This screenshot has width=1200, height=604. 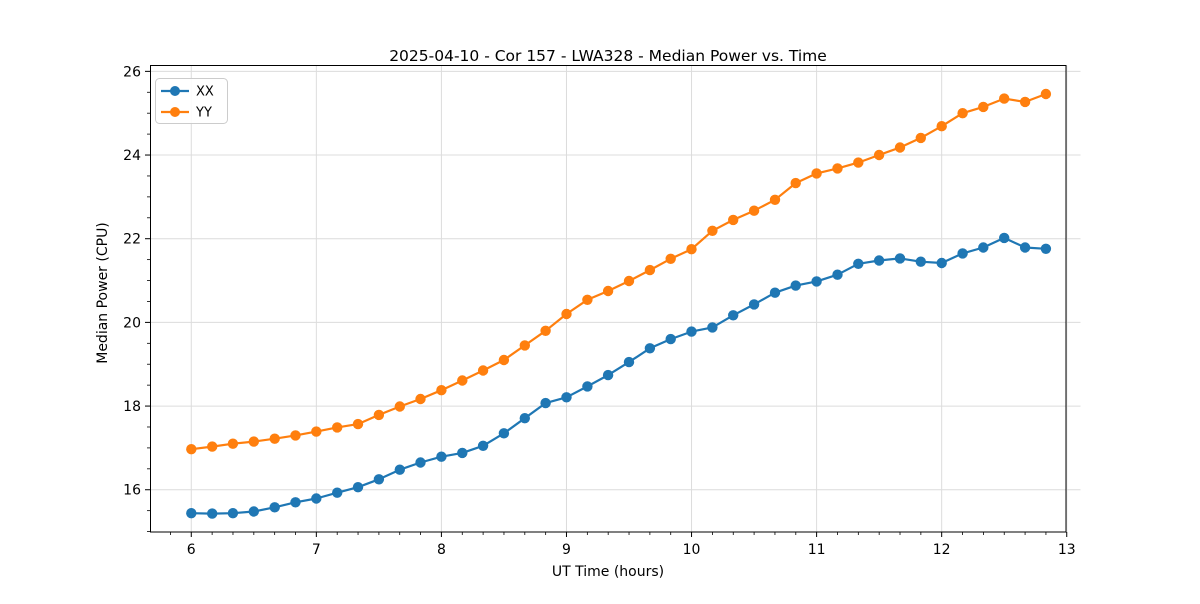 I want to click on legend: XX YY, so click(x=191, y=101).